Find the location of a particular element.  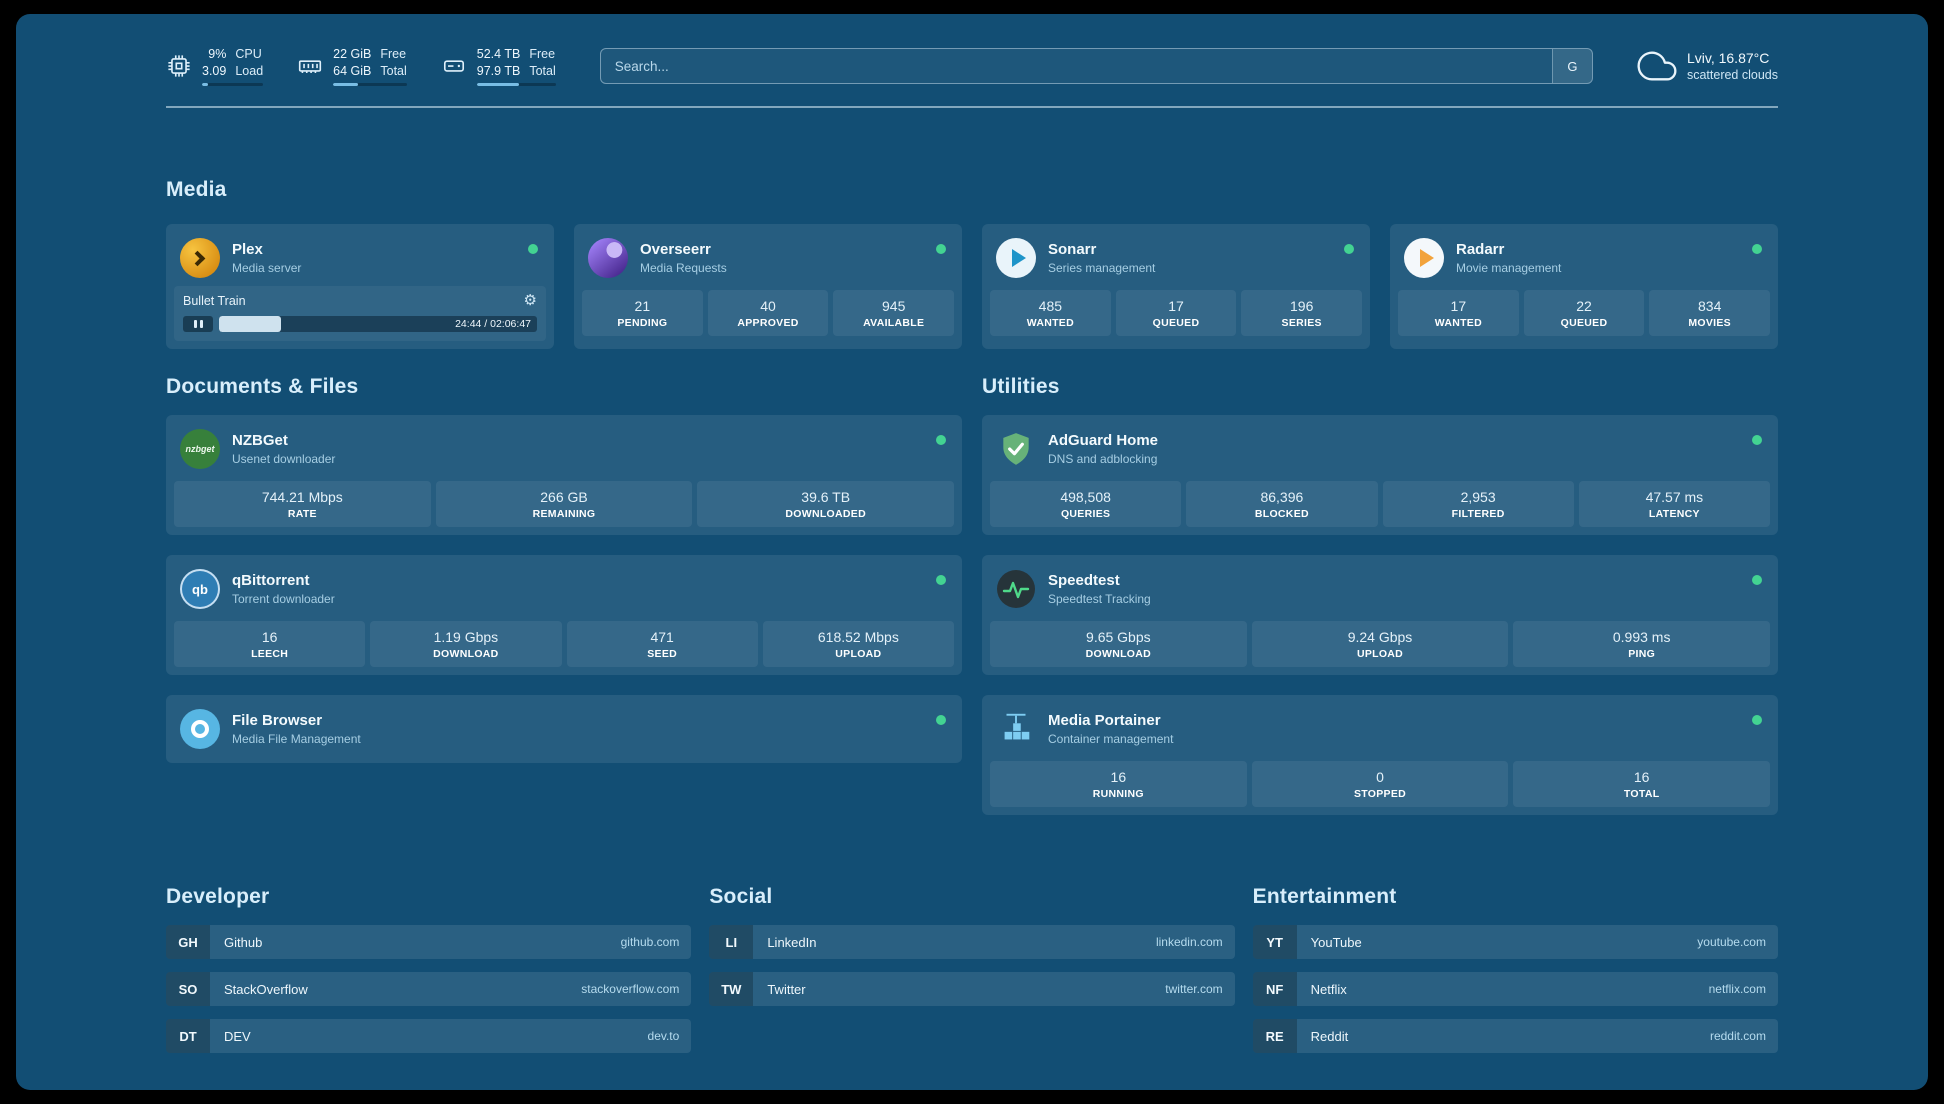

stat-label: LEECH is located at coordinates (270, 654).